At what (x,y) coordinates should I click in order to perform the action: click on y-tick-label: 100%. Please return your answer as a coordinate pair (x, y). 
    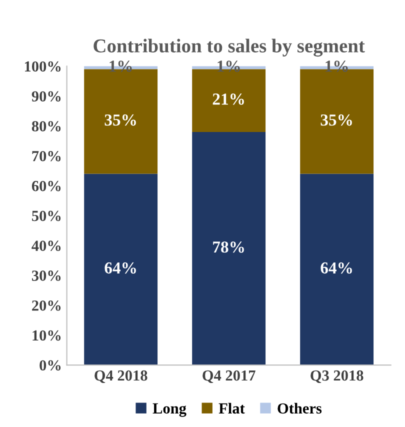
    Looking at the image, I should click on (42, 66).